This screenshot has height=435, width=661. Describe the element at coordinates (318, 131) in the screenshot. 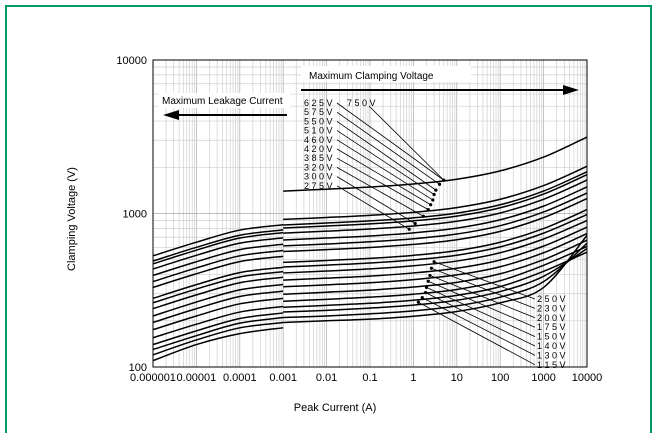

I see `upper-voltage-label: 5 1 0 V` at that location.